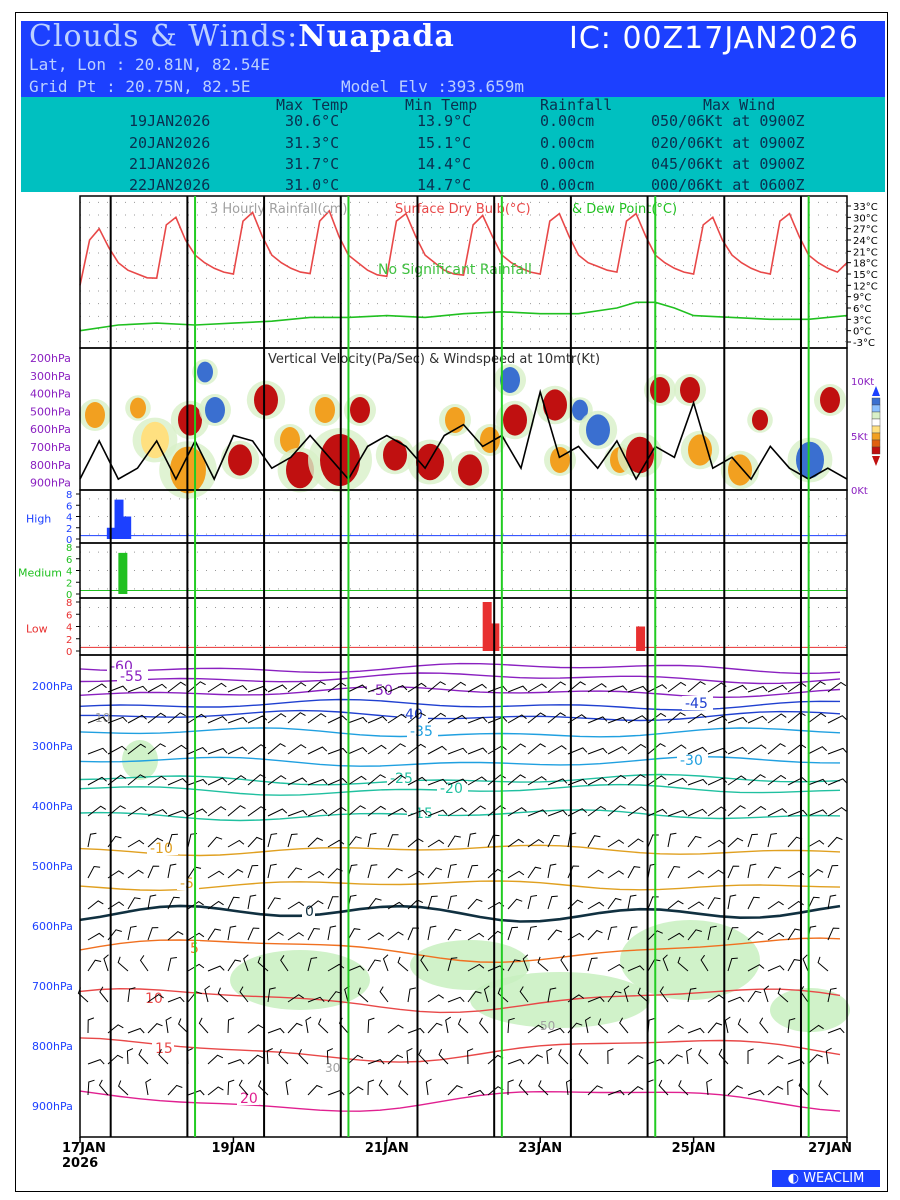 The width and height of the screenshot is (900, 1200). What do you see at coordinates (50, 483) in the screenshot?
I see `vv-pressure-label: 900hPa` at bounding box center [50, 483].